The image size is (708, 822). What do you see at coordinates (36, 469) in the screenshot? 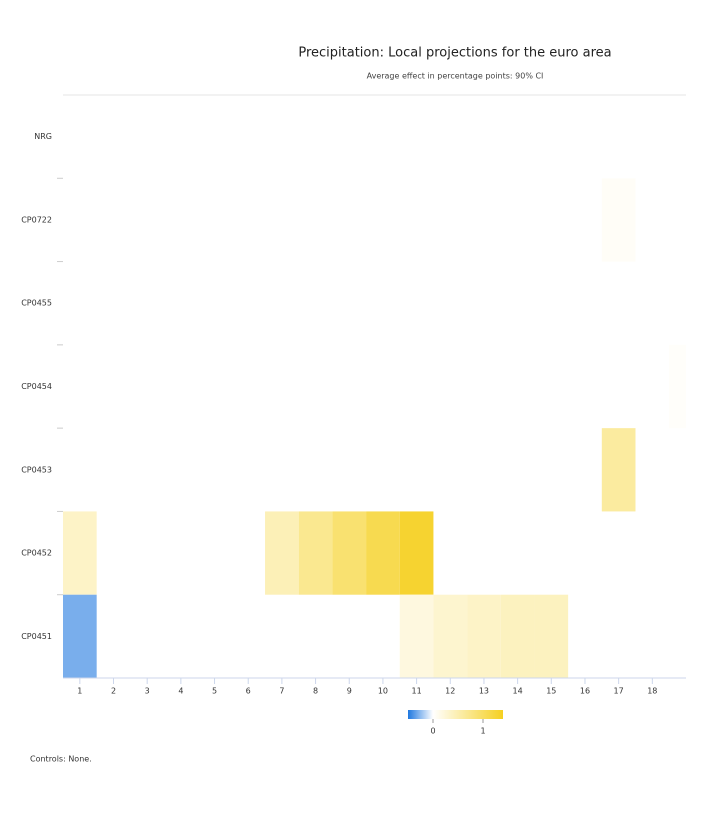
I see `row-label: CP0453` at bounding box center [36, 469].